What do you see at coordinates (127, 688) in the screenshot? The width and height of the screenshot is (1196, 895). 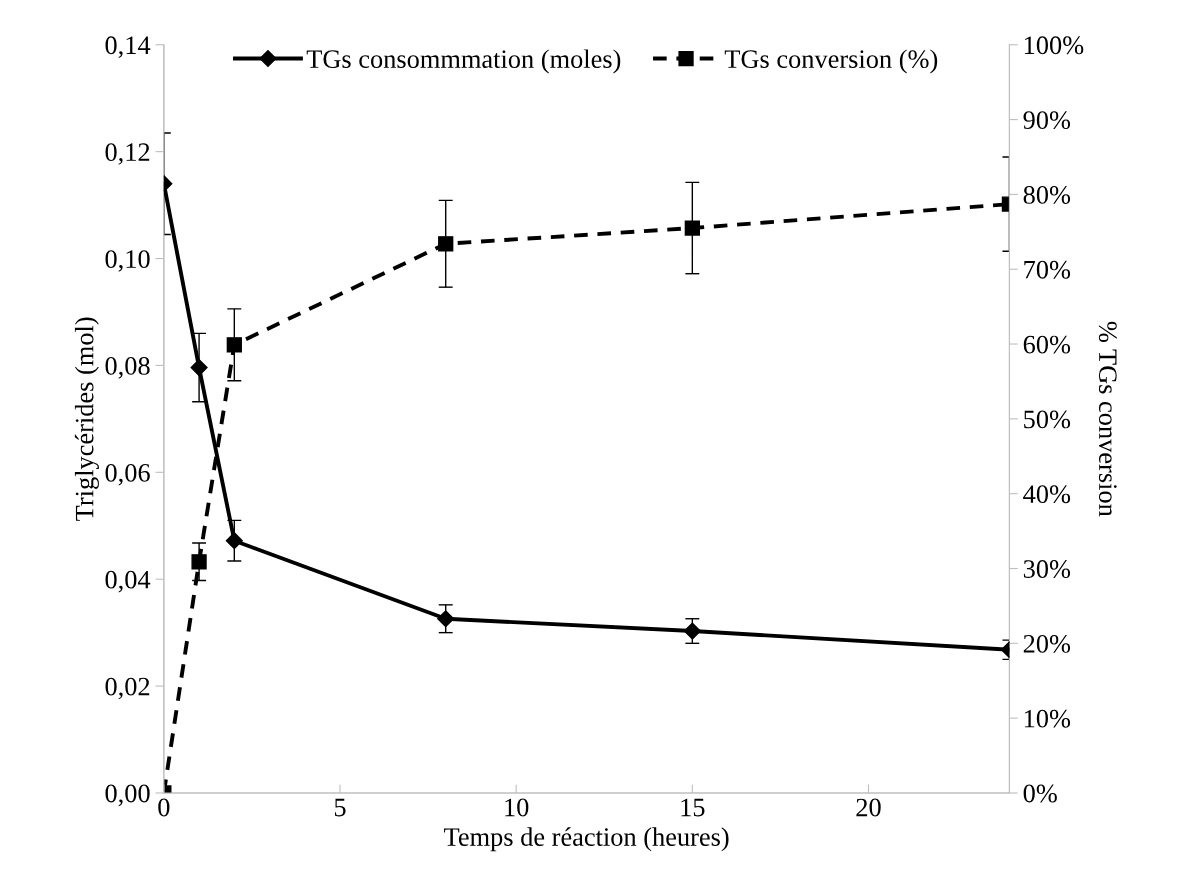 I see `y-tick-label: 0,02` at bounding box center [127, 688].